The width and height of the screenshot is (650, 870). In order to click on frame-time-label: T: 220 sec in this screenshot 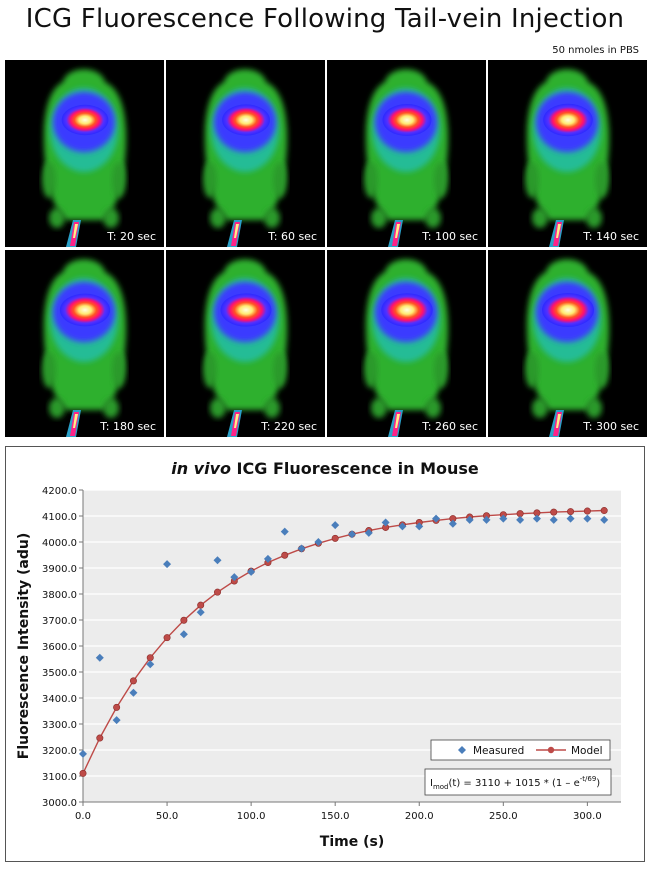, I will do `click(289, 426)`.